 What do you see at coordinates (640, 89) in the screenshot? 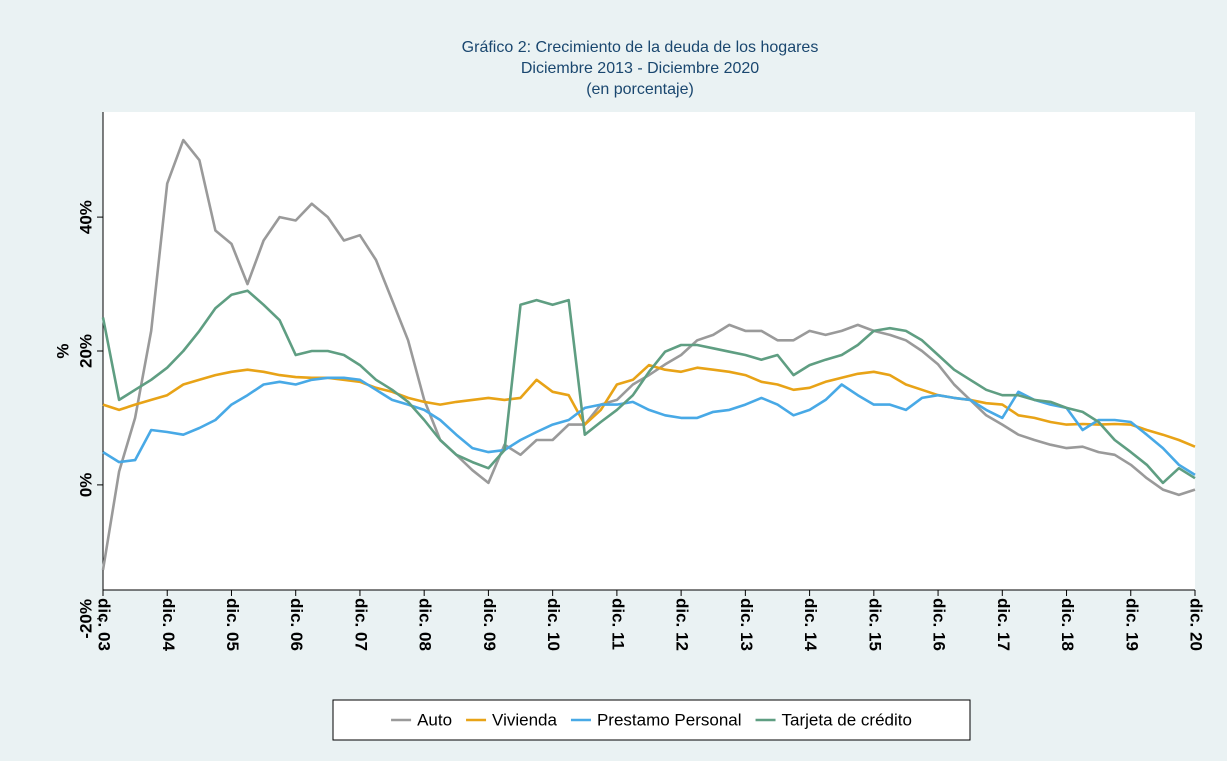
I see `chart-note: (en porcentaje)` at bounding box center [640, 89].